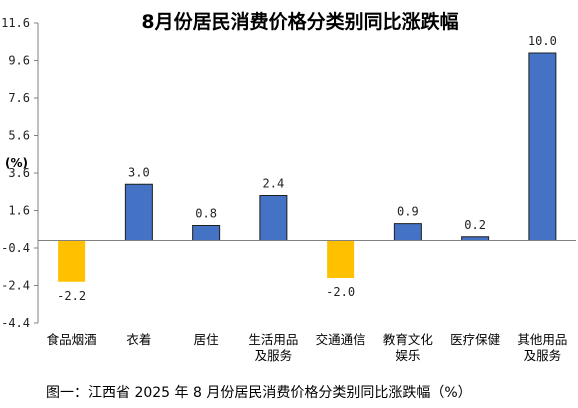 Image resolution: width=578 pixels, height=408 pixels. I want to click on data-label: -2.2, so click(71, 296).